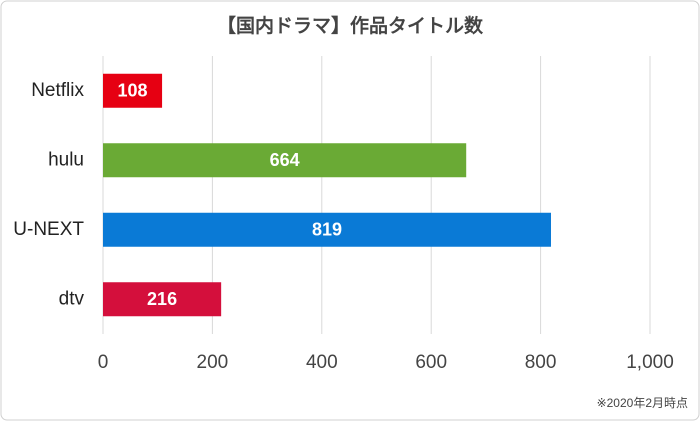 This screenshot has height=421, width=700. What do you see at coordinates (541, 362) in the screenshot?
I see `x-tick-label: 800` at bounding box center [541, 362].